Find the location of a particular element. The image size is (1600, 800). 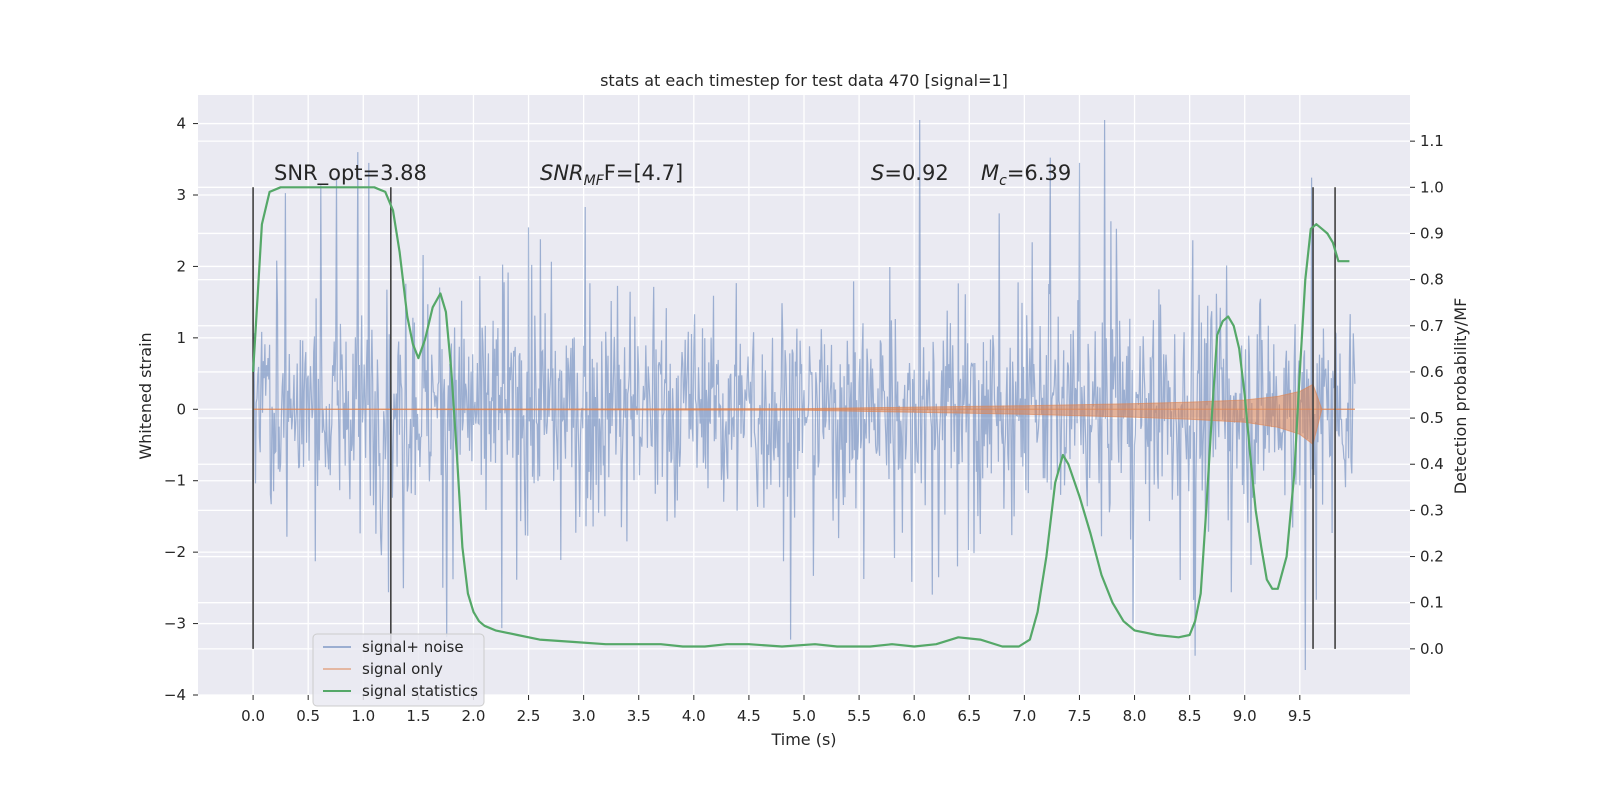

y-tick-label: −2 is located at coordinates (175, 552).